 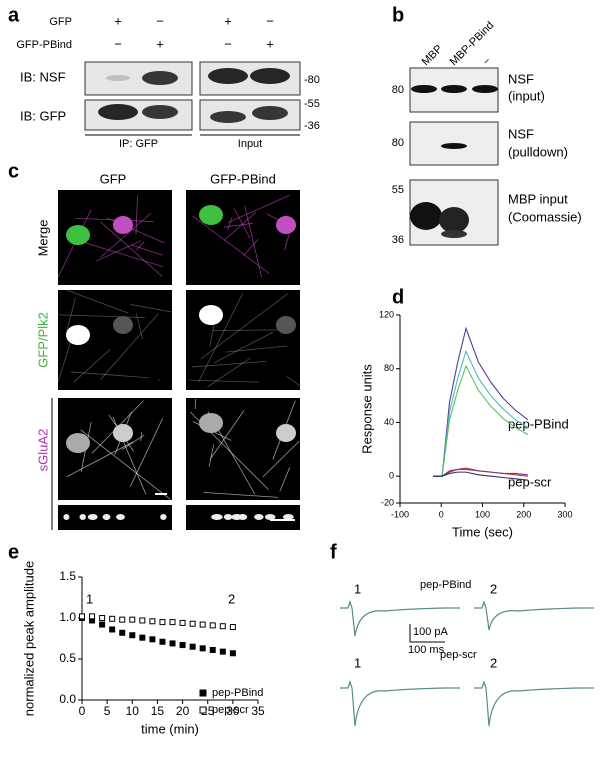 What do you see at coordinates (564, 514) in the screenshot?
I see `x-tick-label: 300` at bounding box center [564, 514].